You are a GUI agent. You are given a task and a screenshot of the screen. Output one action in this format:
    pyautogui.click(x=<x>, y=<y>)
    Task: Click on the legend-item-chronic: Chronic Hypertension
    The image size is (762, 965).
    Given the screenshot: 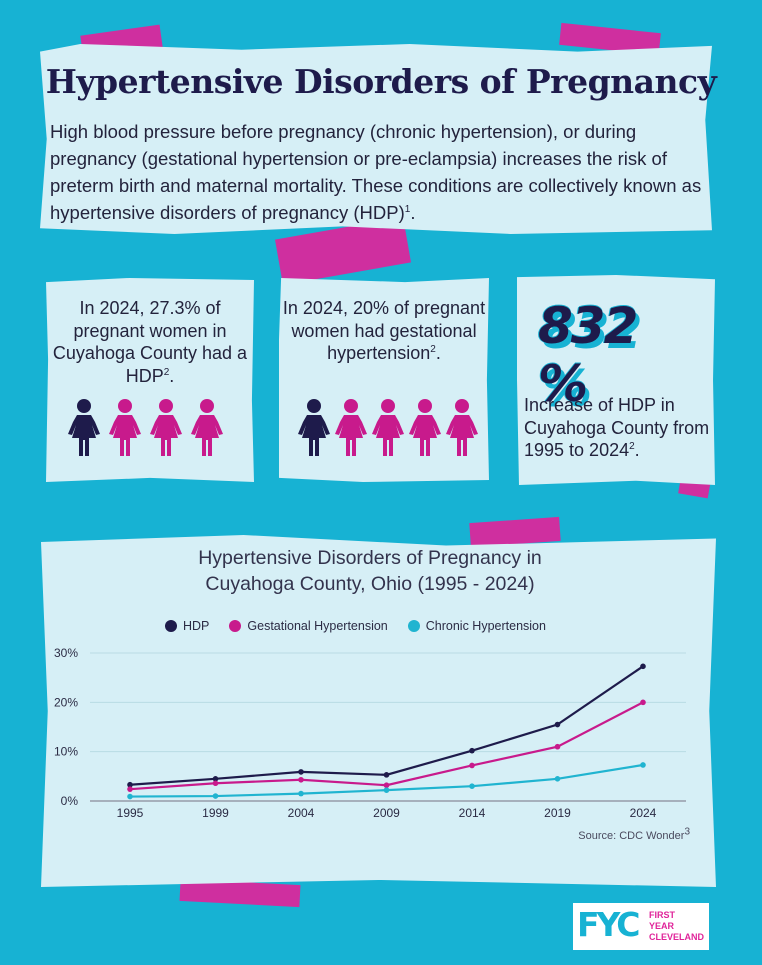 What is the action you would take?
    pyautogui.click(x=476, y=626)
    